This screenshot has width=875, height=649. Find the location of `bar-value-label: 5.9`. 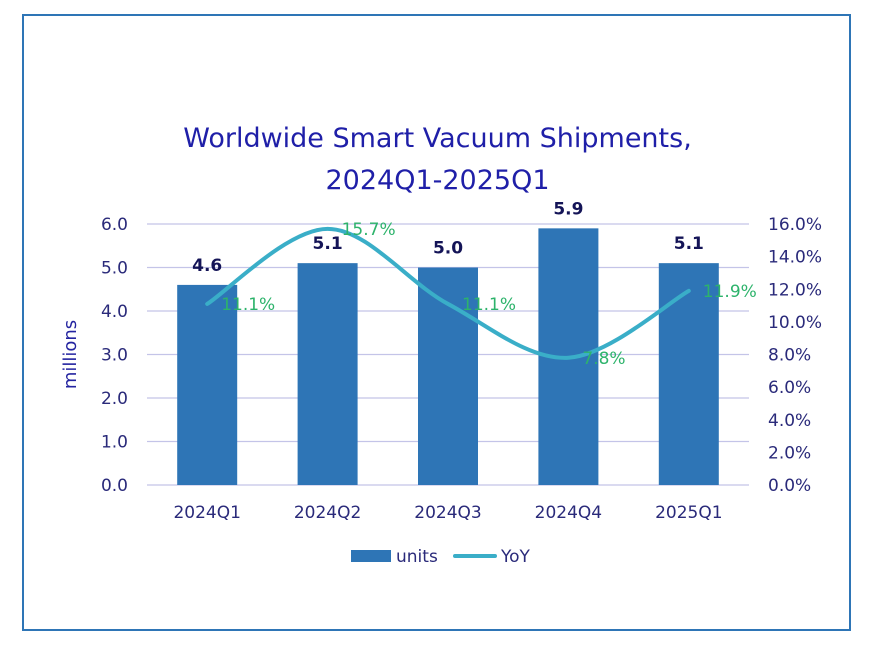

bar-value-label: 5.9 is located at coordinates (568, 209).